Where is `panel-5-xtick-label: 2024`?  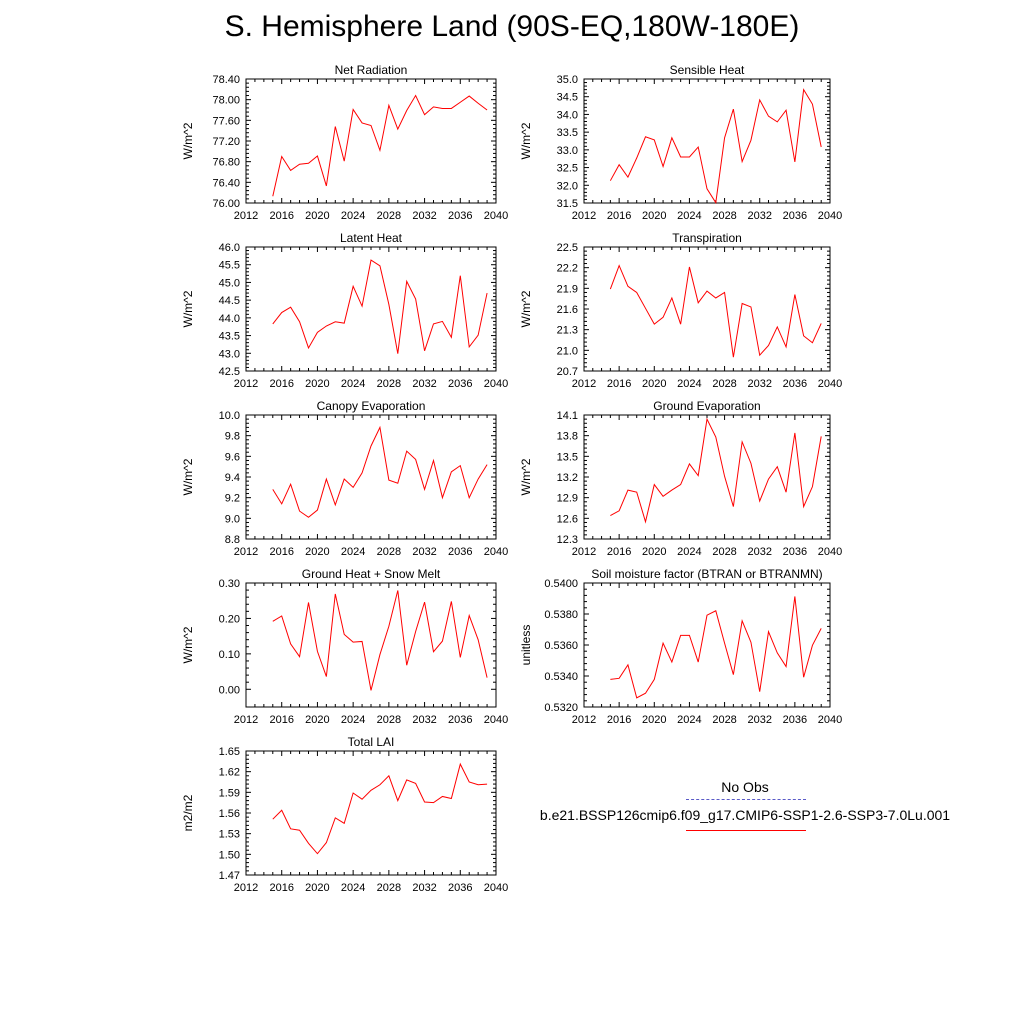
panel-5-xtick-label: 2024 is located at coordinates (353, 552).